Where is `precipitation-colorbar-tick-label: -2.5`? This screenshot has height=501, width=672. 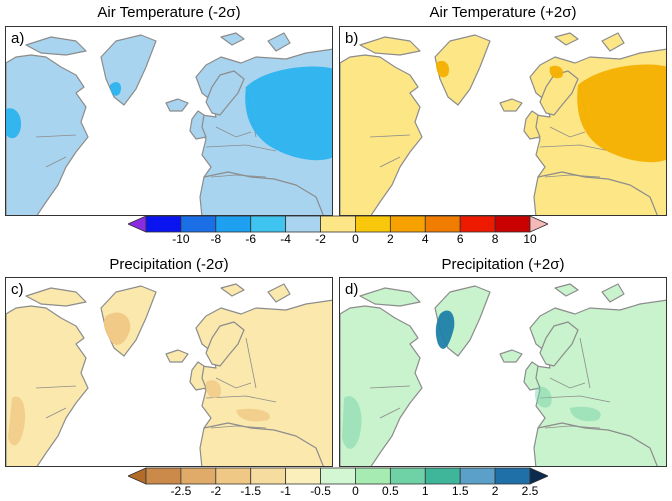
precipitation-colorbar-tick-label: -2.5 is located at coordinates (181, 491).